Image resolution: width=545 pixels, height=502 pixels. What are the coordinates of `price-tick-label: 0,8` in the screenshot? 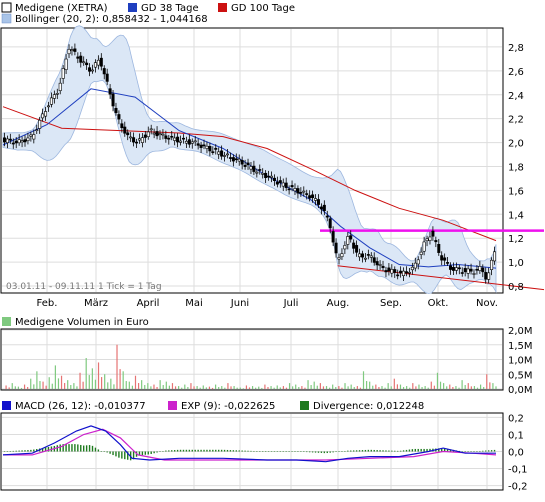 It's located at (516, 287).